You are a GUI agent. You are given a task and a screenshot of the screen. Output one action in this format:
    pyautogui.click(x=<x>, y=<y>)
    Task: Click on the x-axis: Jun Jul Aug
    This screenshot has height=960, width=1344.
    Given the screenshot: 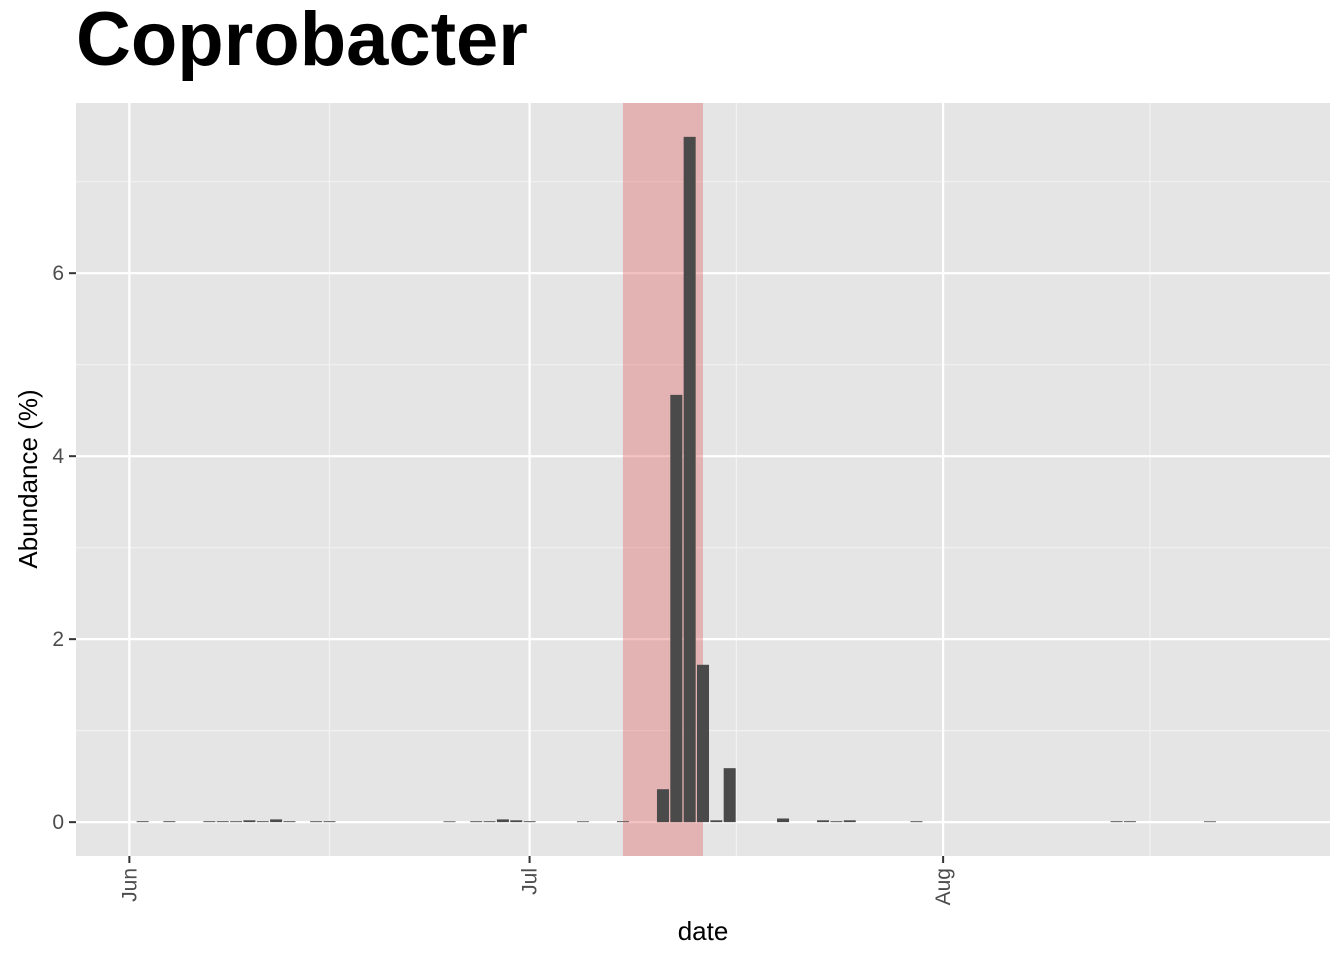 What is the action you would take?
    pyautogui.click(x=536, y=880)
    